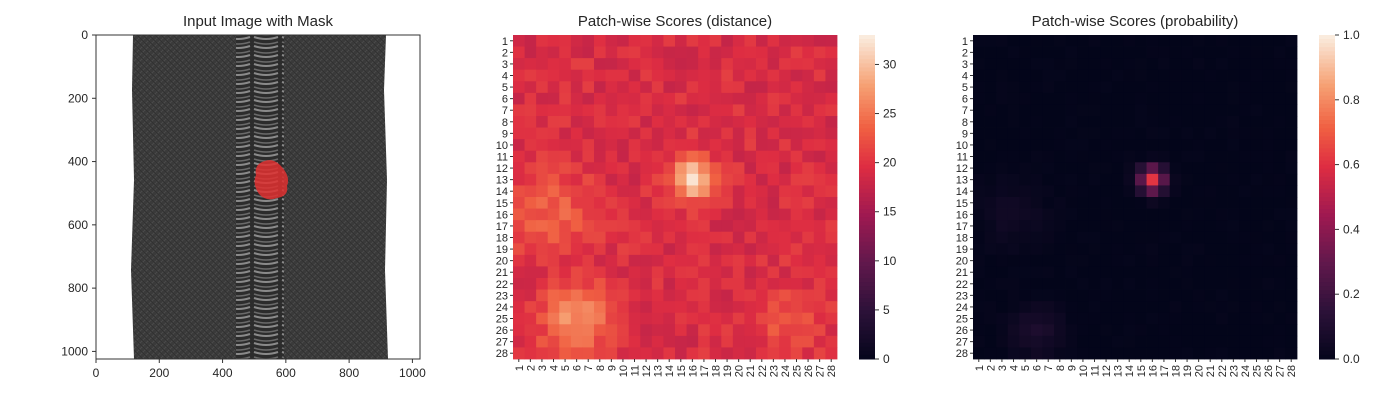 This screenshot has width=1400, height=400. Describe the element at coordinates (502, 262) in the screenshot. I see `row-label: 20` at that location.